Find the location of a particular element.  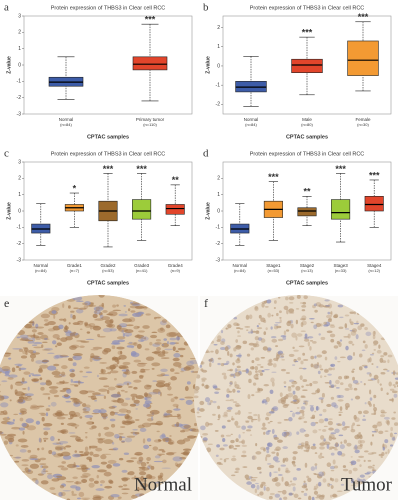

y-tick-label: 0 is located at coordinates (19, 65).